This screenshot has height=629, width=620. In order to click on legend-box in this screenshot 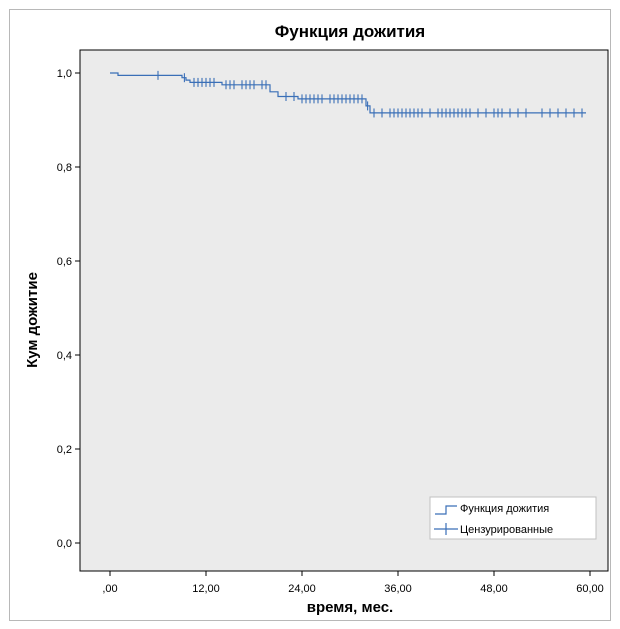, I will do `click(513, 518)`.